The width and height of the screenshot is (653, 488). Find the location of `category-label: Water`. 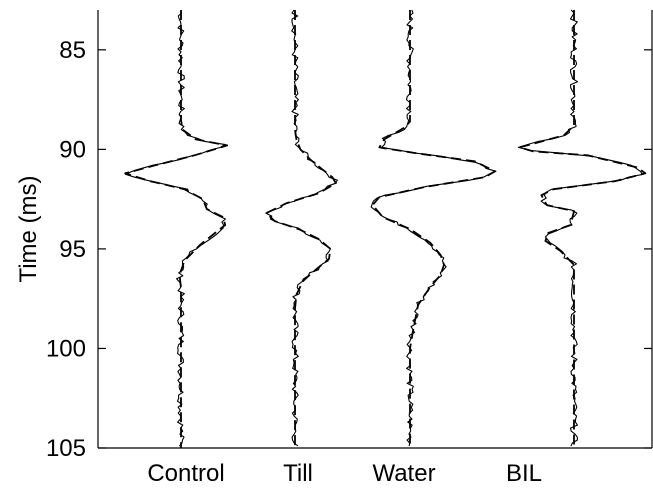

category-label: Water is located at coordinates (403, 473).